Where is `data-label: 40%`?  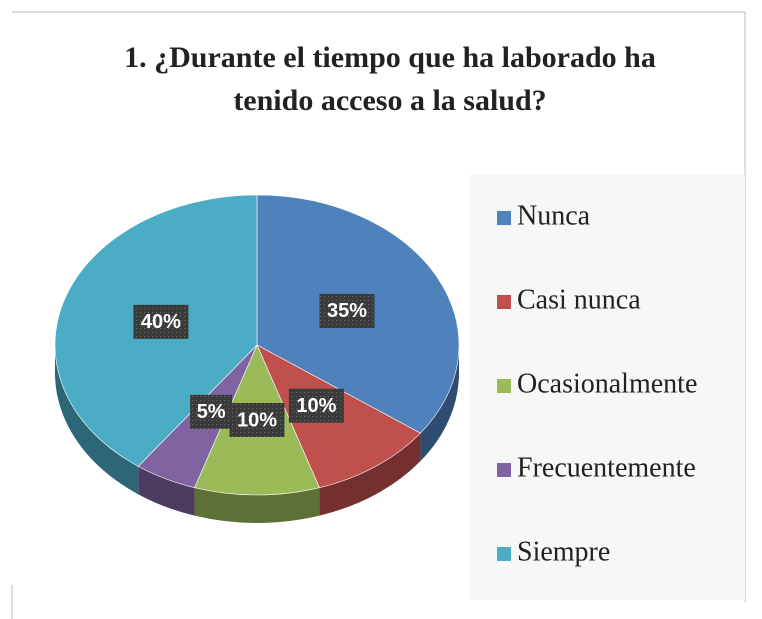
data-label: 40% is located at coordinates (161, 322).